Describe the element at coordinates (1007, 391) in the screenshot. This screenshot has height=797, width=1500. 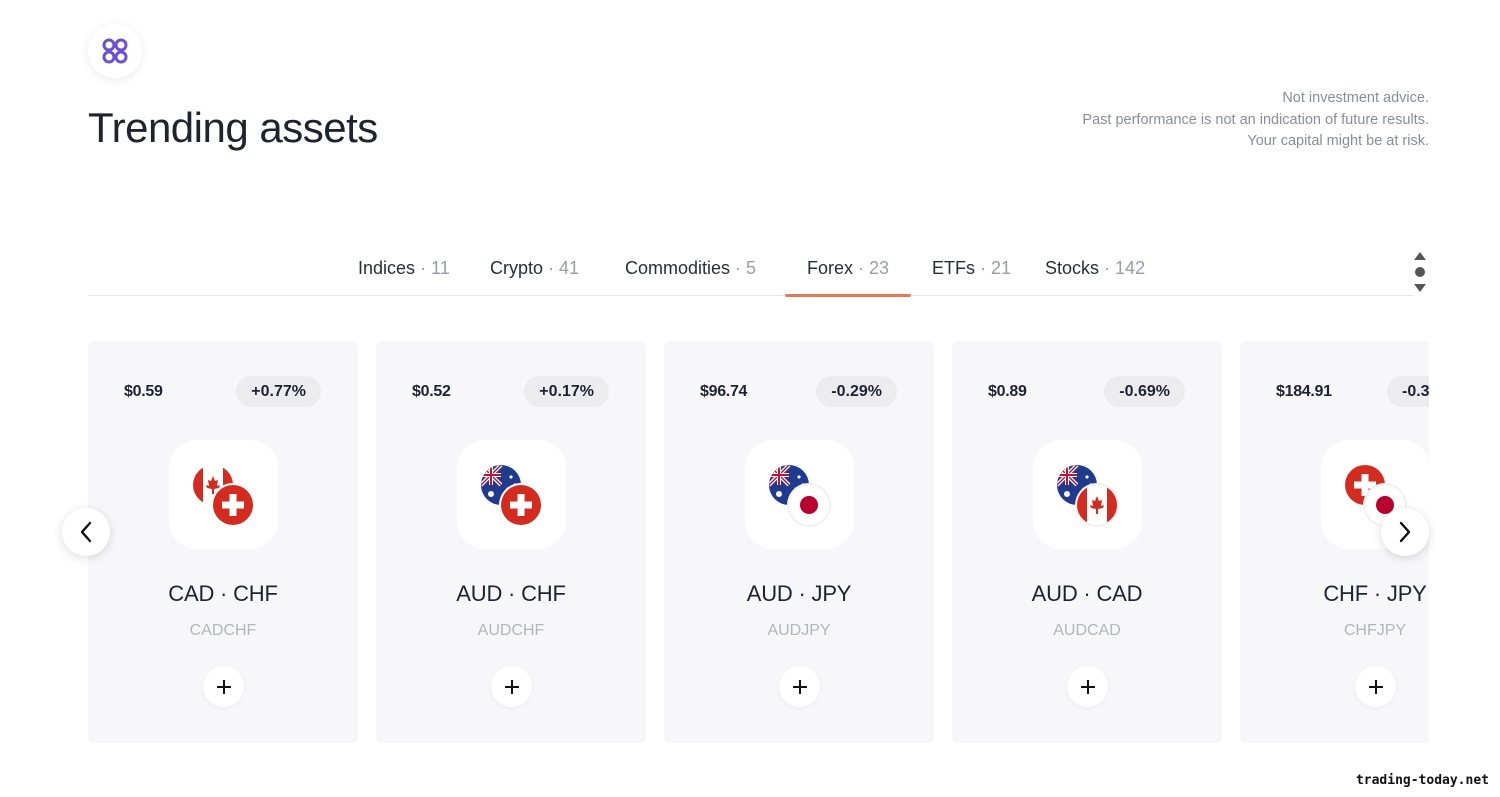
I see `asset-price: $0.89` at that location.